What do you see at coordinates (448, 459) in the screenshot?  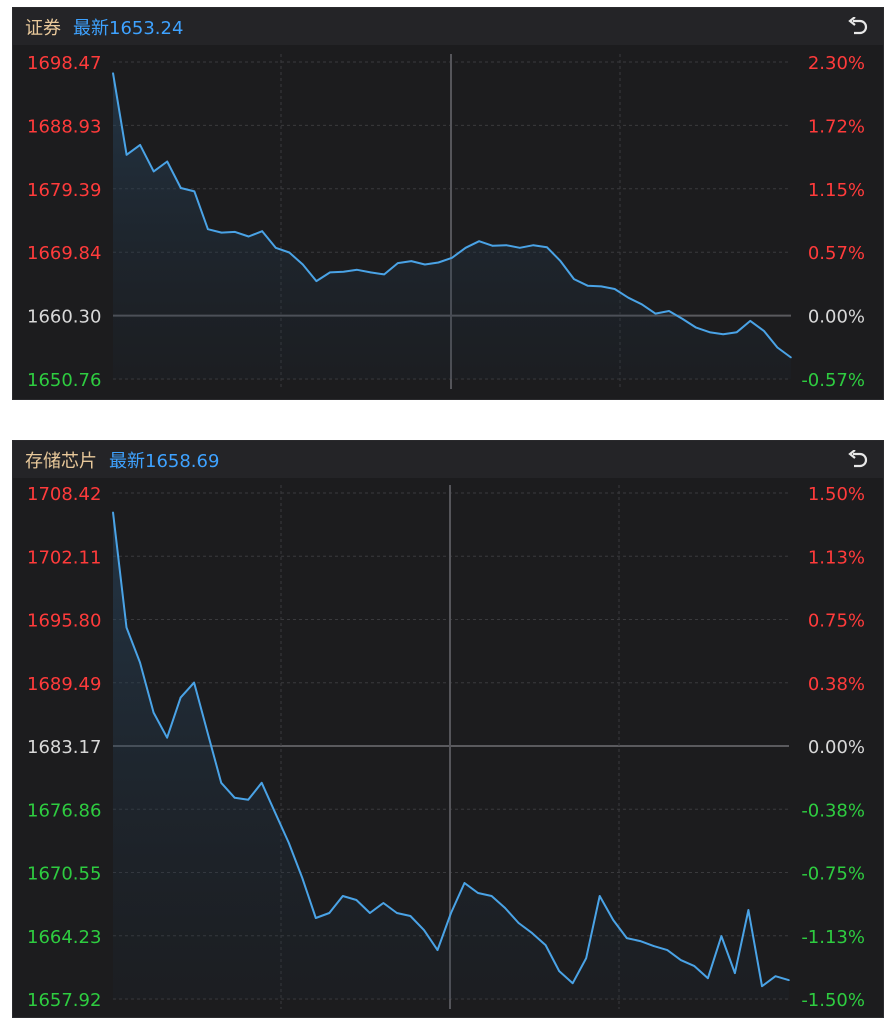 I see `panel-header: 存储芯片 最新1658.69` at bounding box center [448, 459].